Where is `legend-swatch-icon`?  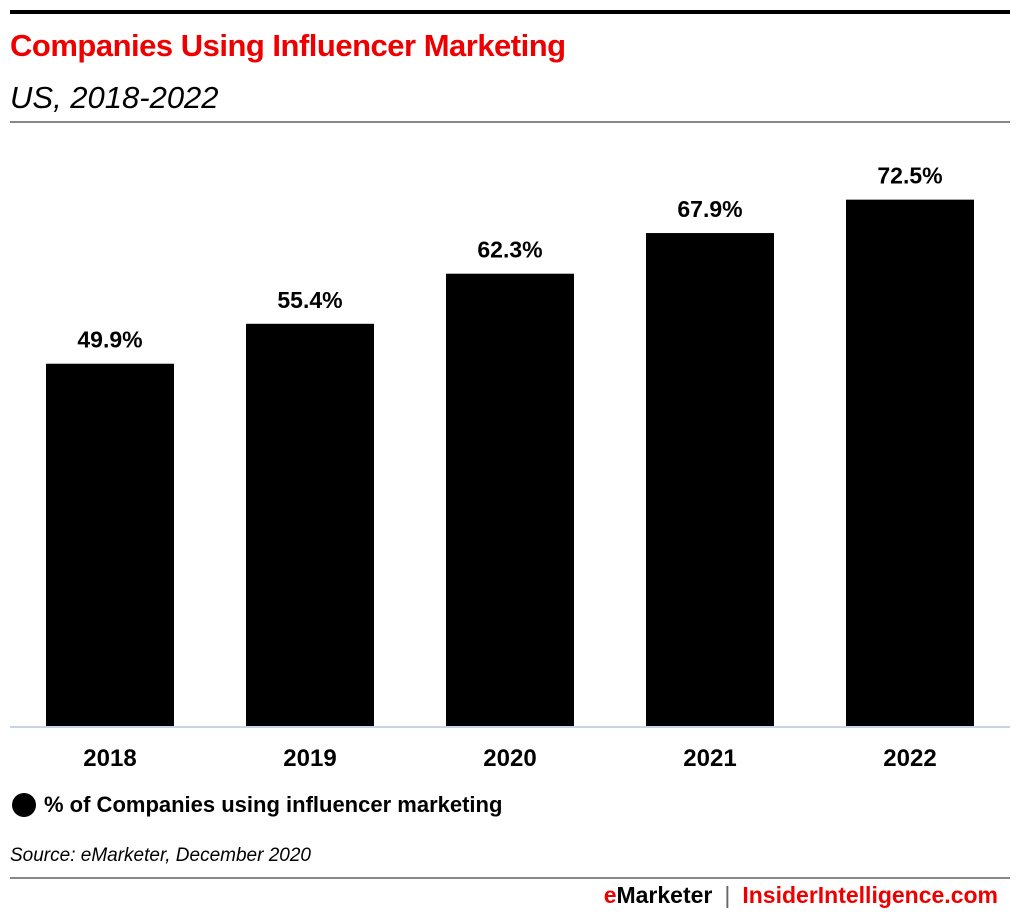 legend-swatch-icon is located at coordinates (24, 805).